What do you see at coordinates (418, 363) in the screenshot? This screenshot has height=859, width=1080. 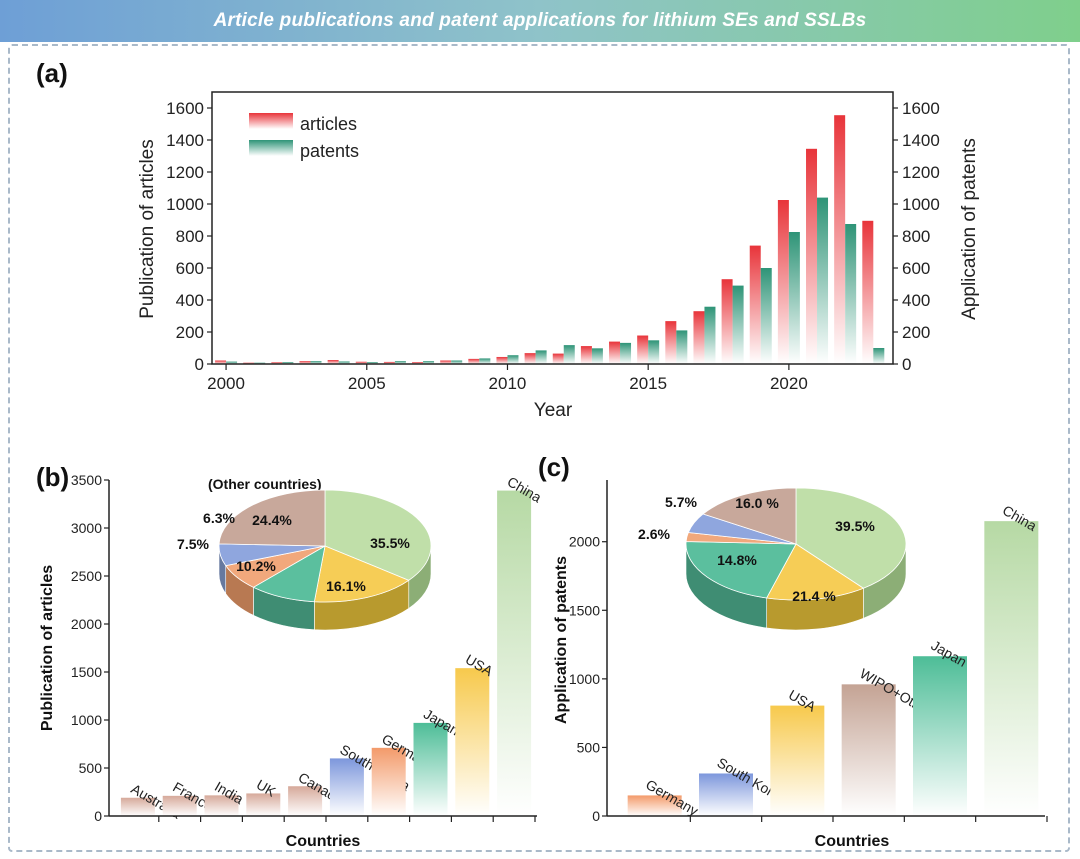 I see `bar-articles-2007` at bounding box center [418, 363].